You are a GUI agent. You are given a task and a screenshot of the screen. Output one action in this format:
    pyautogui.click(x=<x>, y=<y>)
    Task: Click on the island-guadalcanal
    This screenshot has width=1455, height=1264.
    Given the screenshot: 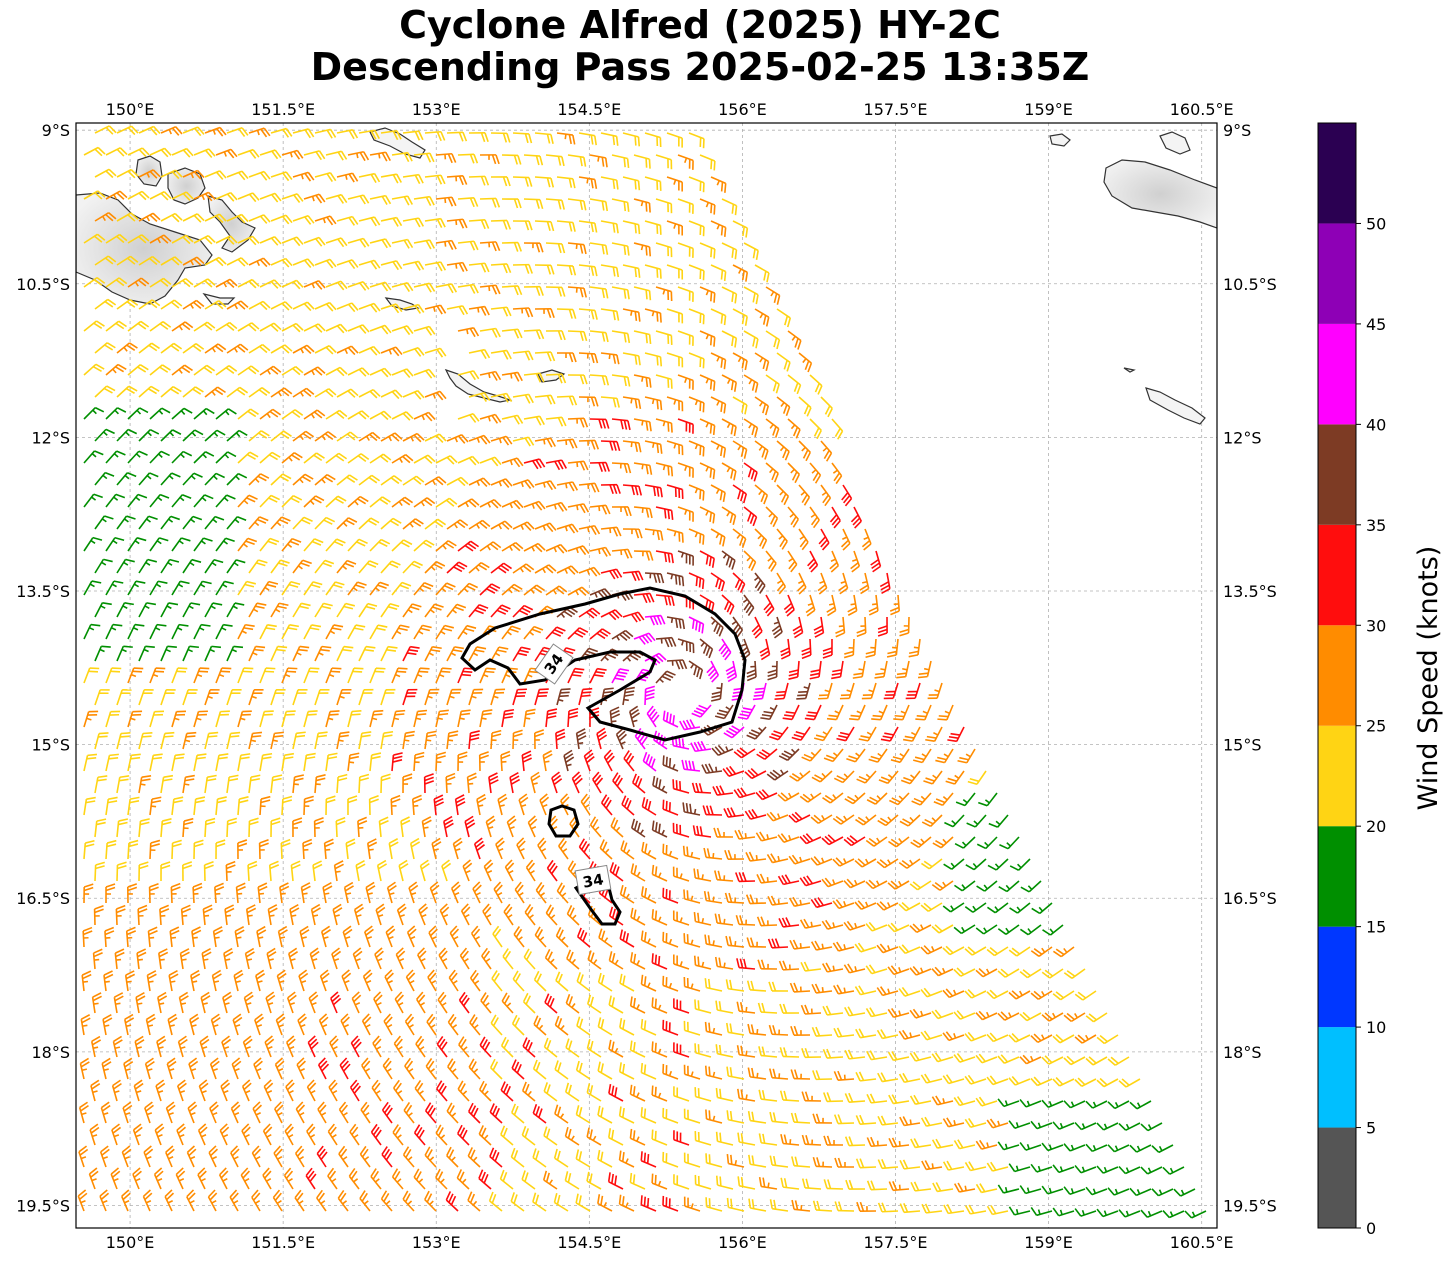 What is the action you would take?
    pyautogui.click(x=1160, y=194)
    